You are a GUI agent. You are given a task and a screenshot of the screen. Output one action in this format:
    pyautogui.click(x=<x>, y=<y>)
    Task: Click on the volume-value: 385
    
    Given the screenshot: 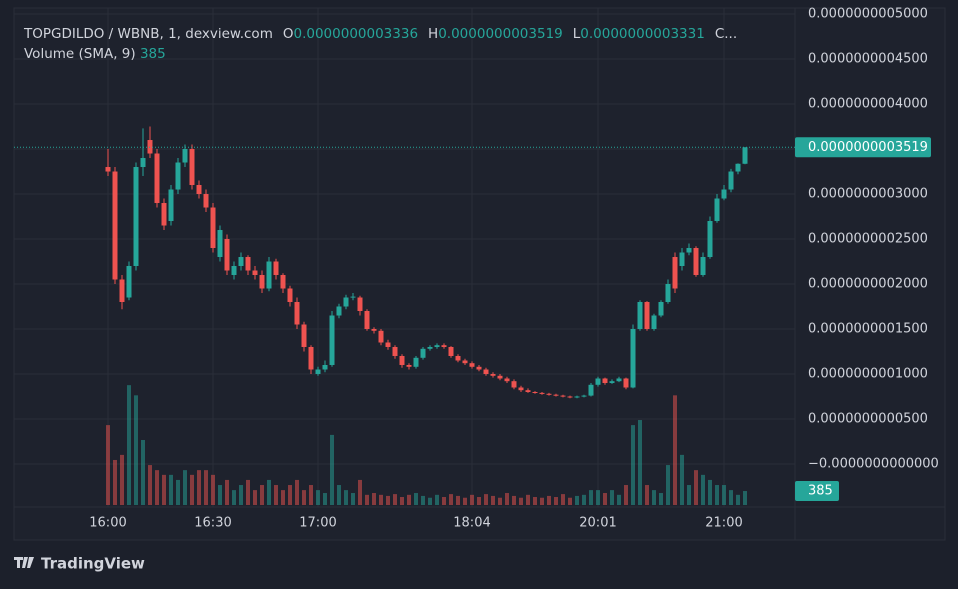 What is the action you would take?
    pyautogui.click(x=152, y=54)
    